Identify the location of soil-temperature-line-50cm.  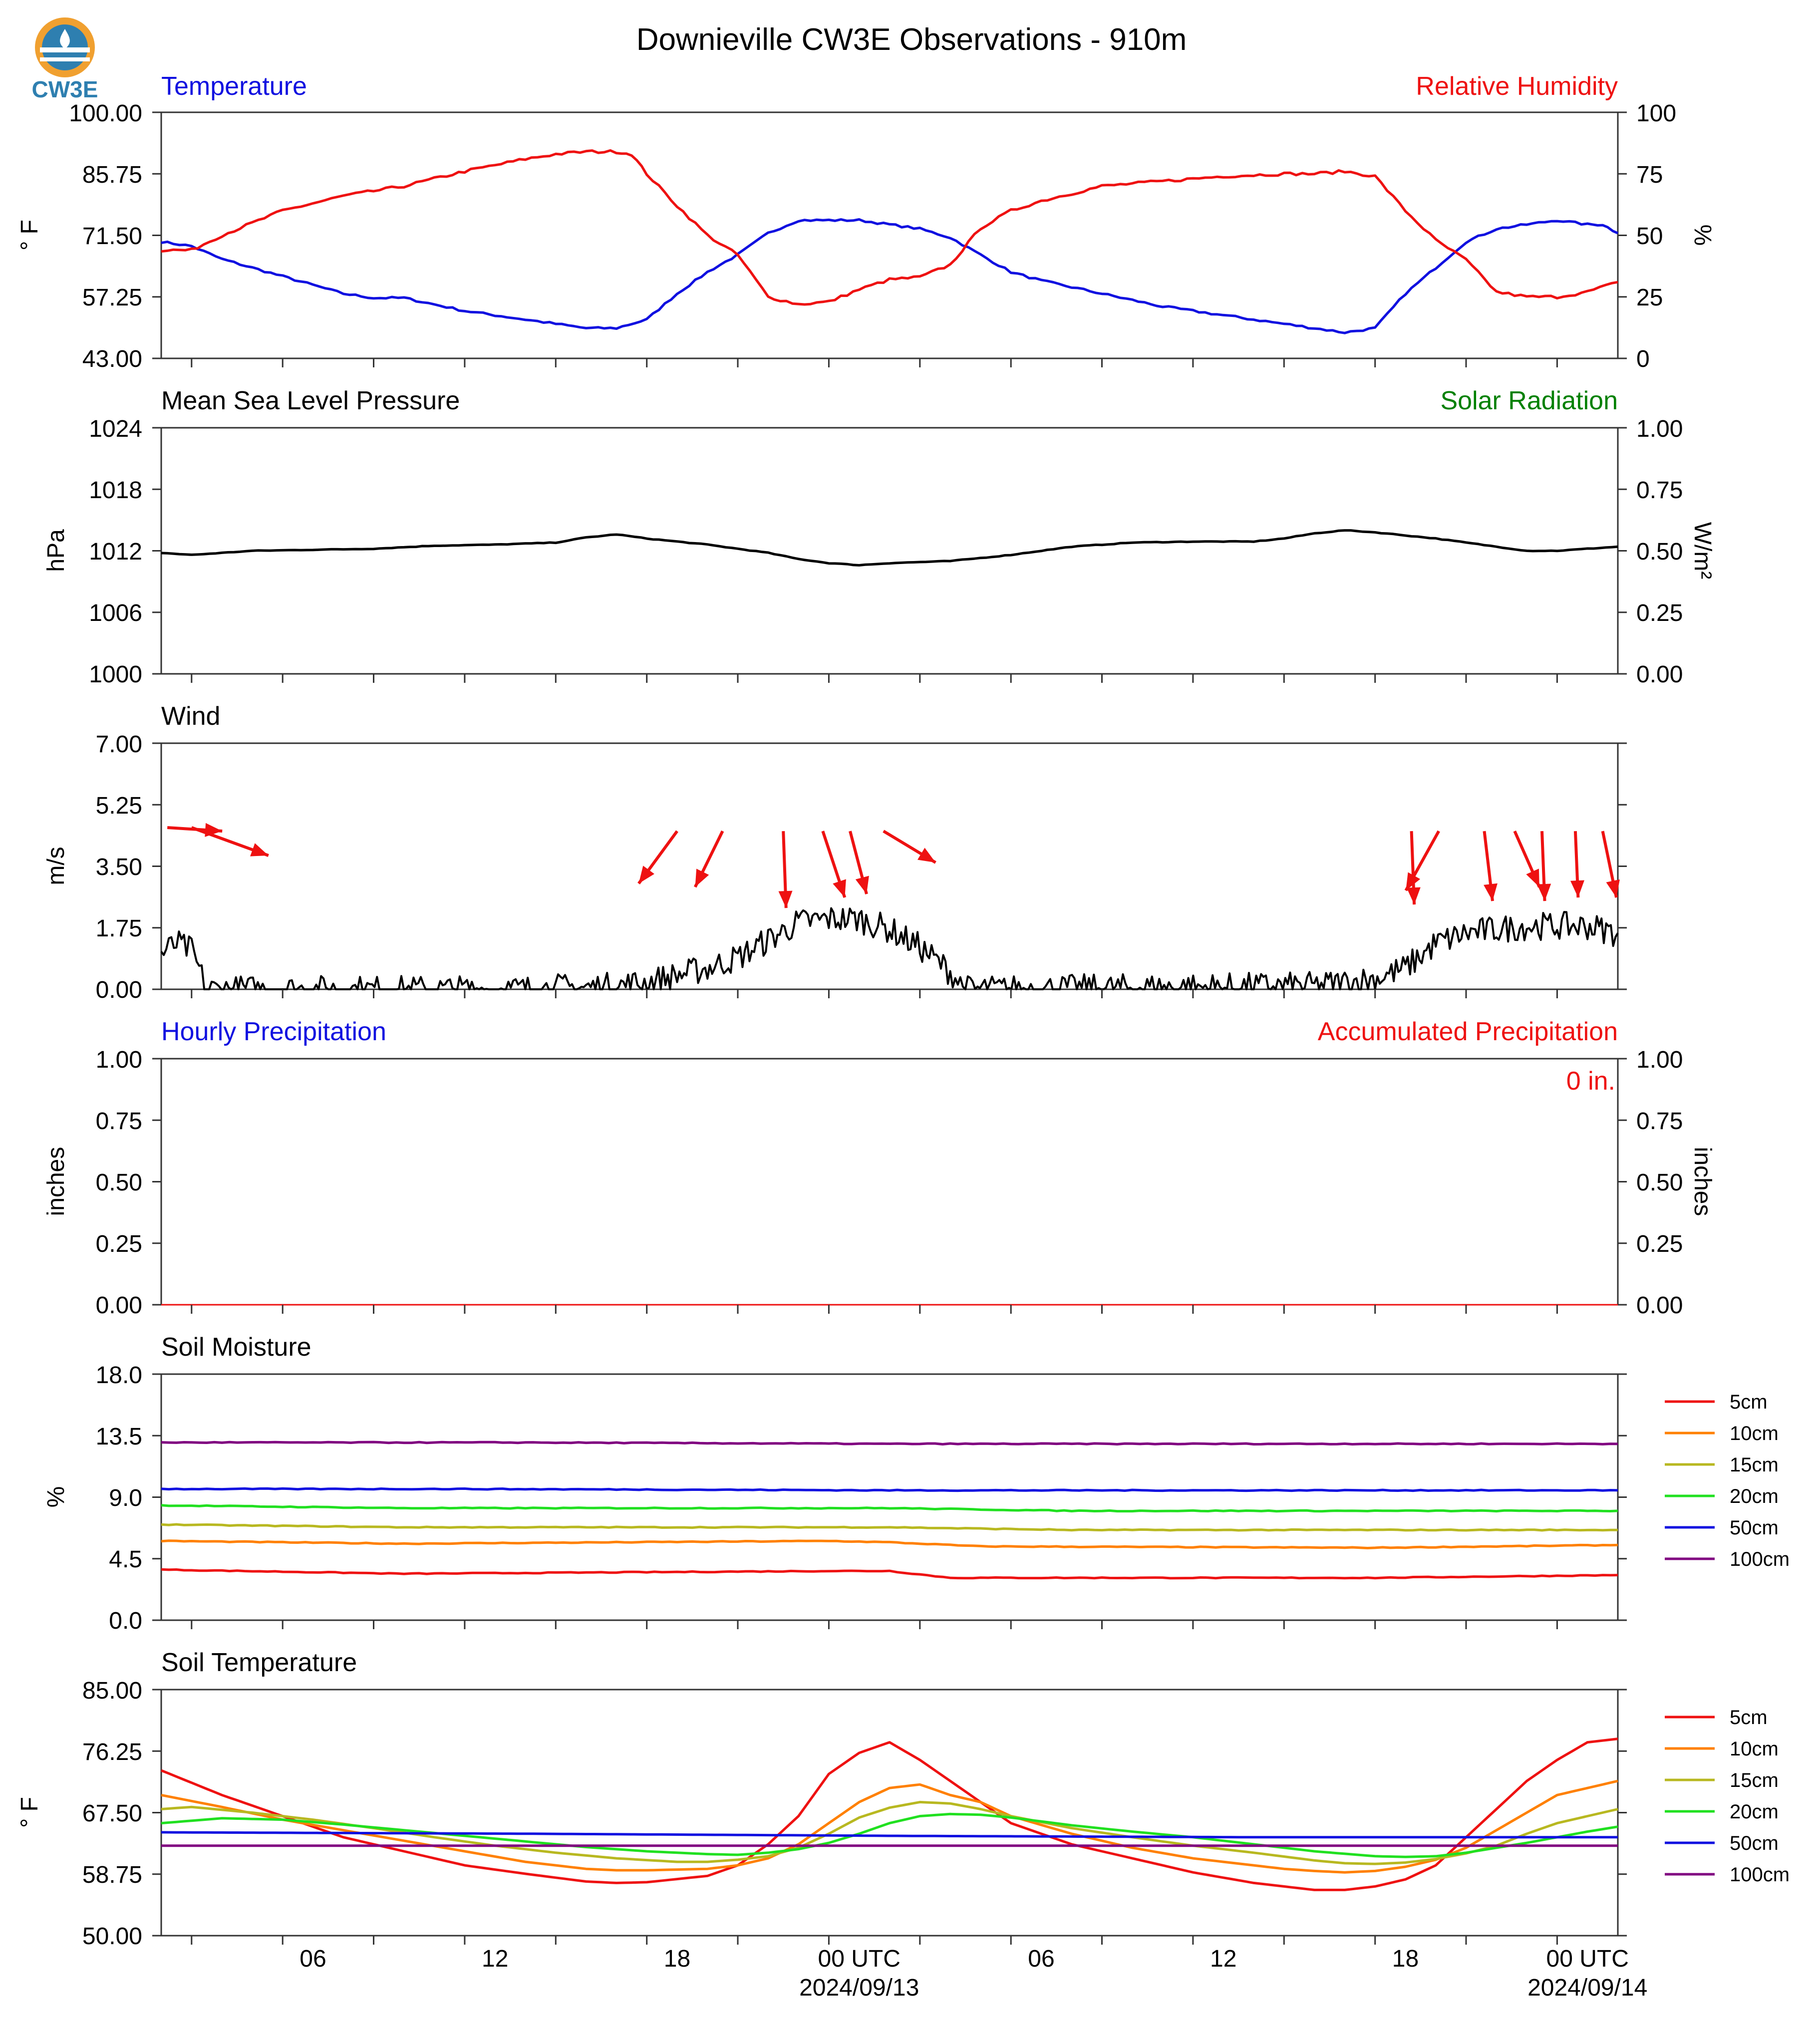
(889, 1835).